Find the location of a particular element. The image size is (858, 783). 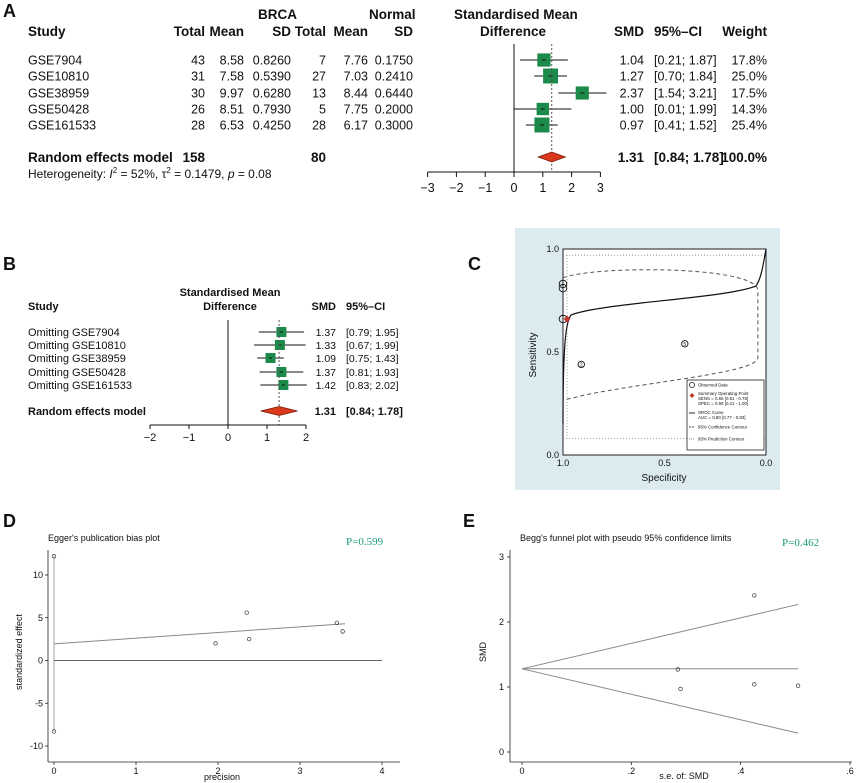

legend-summary-text: Summary Operating Point is located at coordinates (723, 393).